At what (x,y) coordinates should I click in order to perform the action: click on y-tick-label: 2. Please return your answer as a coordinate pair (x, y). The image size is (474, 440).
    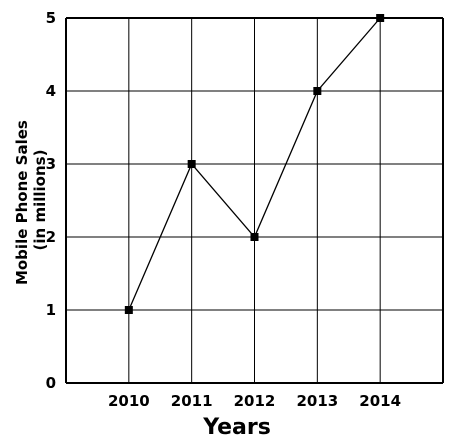
    Looking at the image, I should click on (51, 237).